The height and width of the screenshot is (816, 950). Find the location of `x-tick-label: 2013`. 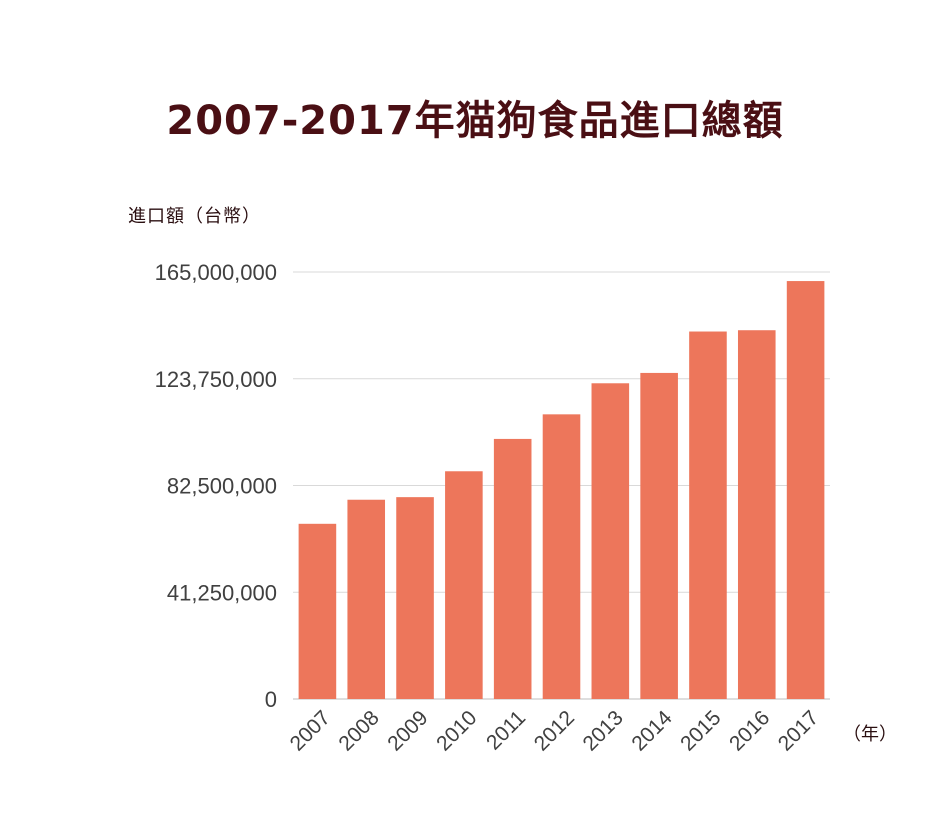

x-tick-label: 2013 is located at coordinates (603, 730).